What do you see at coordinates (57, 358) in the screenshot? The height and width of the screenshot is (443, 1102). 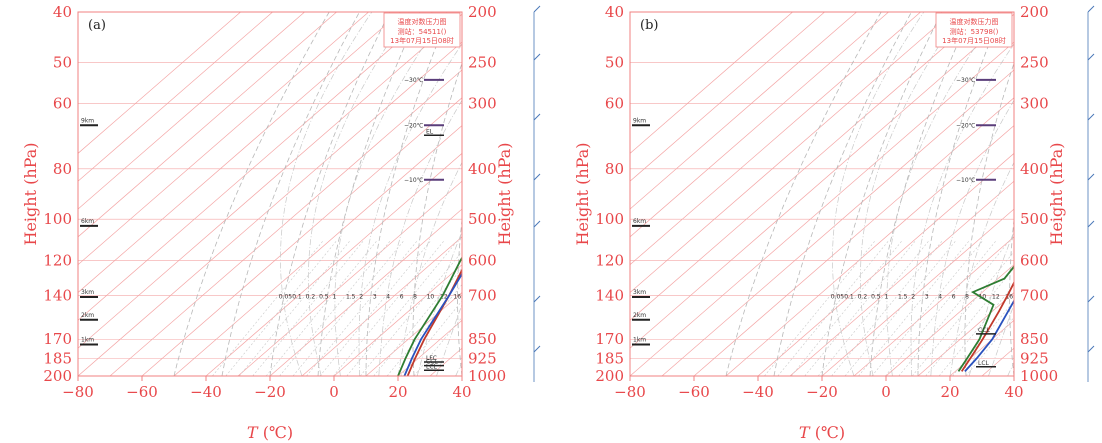 I see `y-left-tick-label: 185` at bounding box center [57, 358].